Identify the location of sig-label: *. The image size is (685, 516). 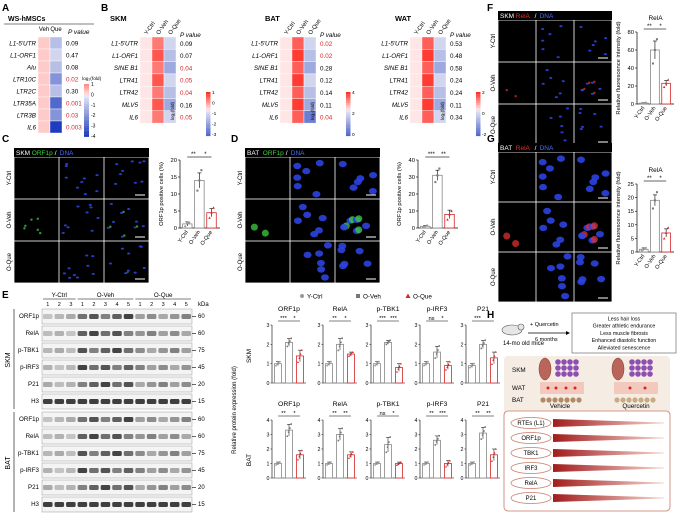
(442, 319).